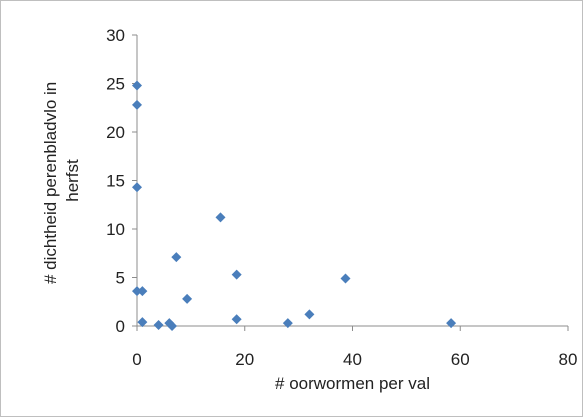  I want to click on y-tick-label: 5, so click(120, 278).